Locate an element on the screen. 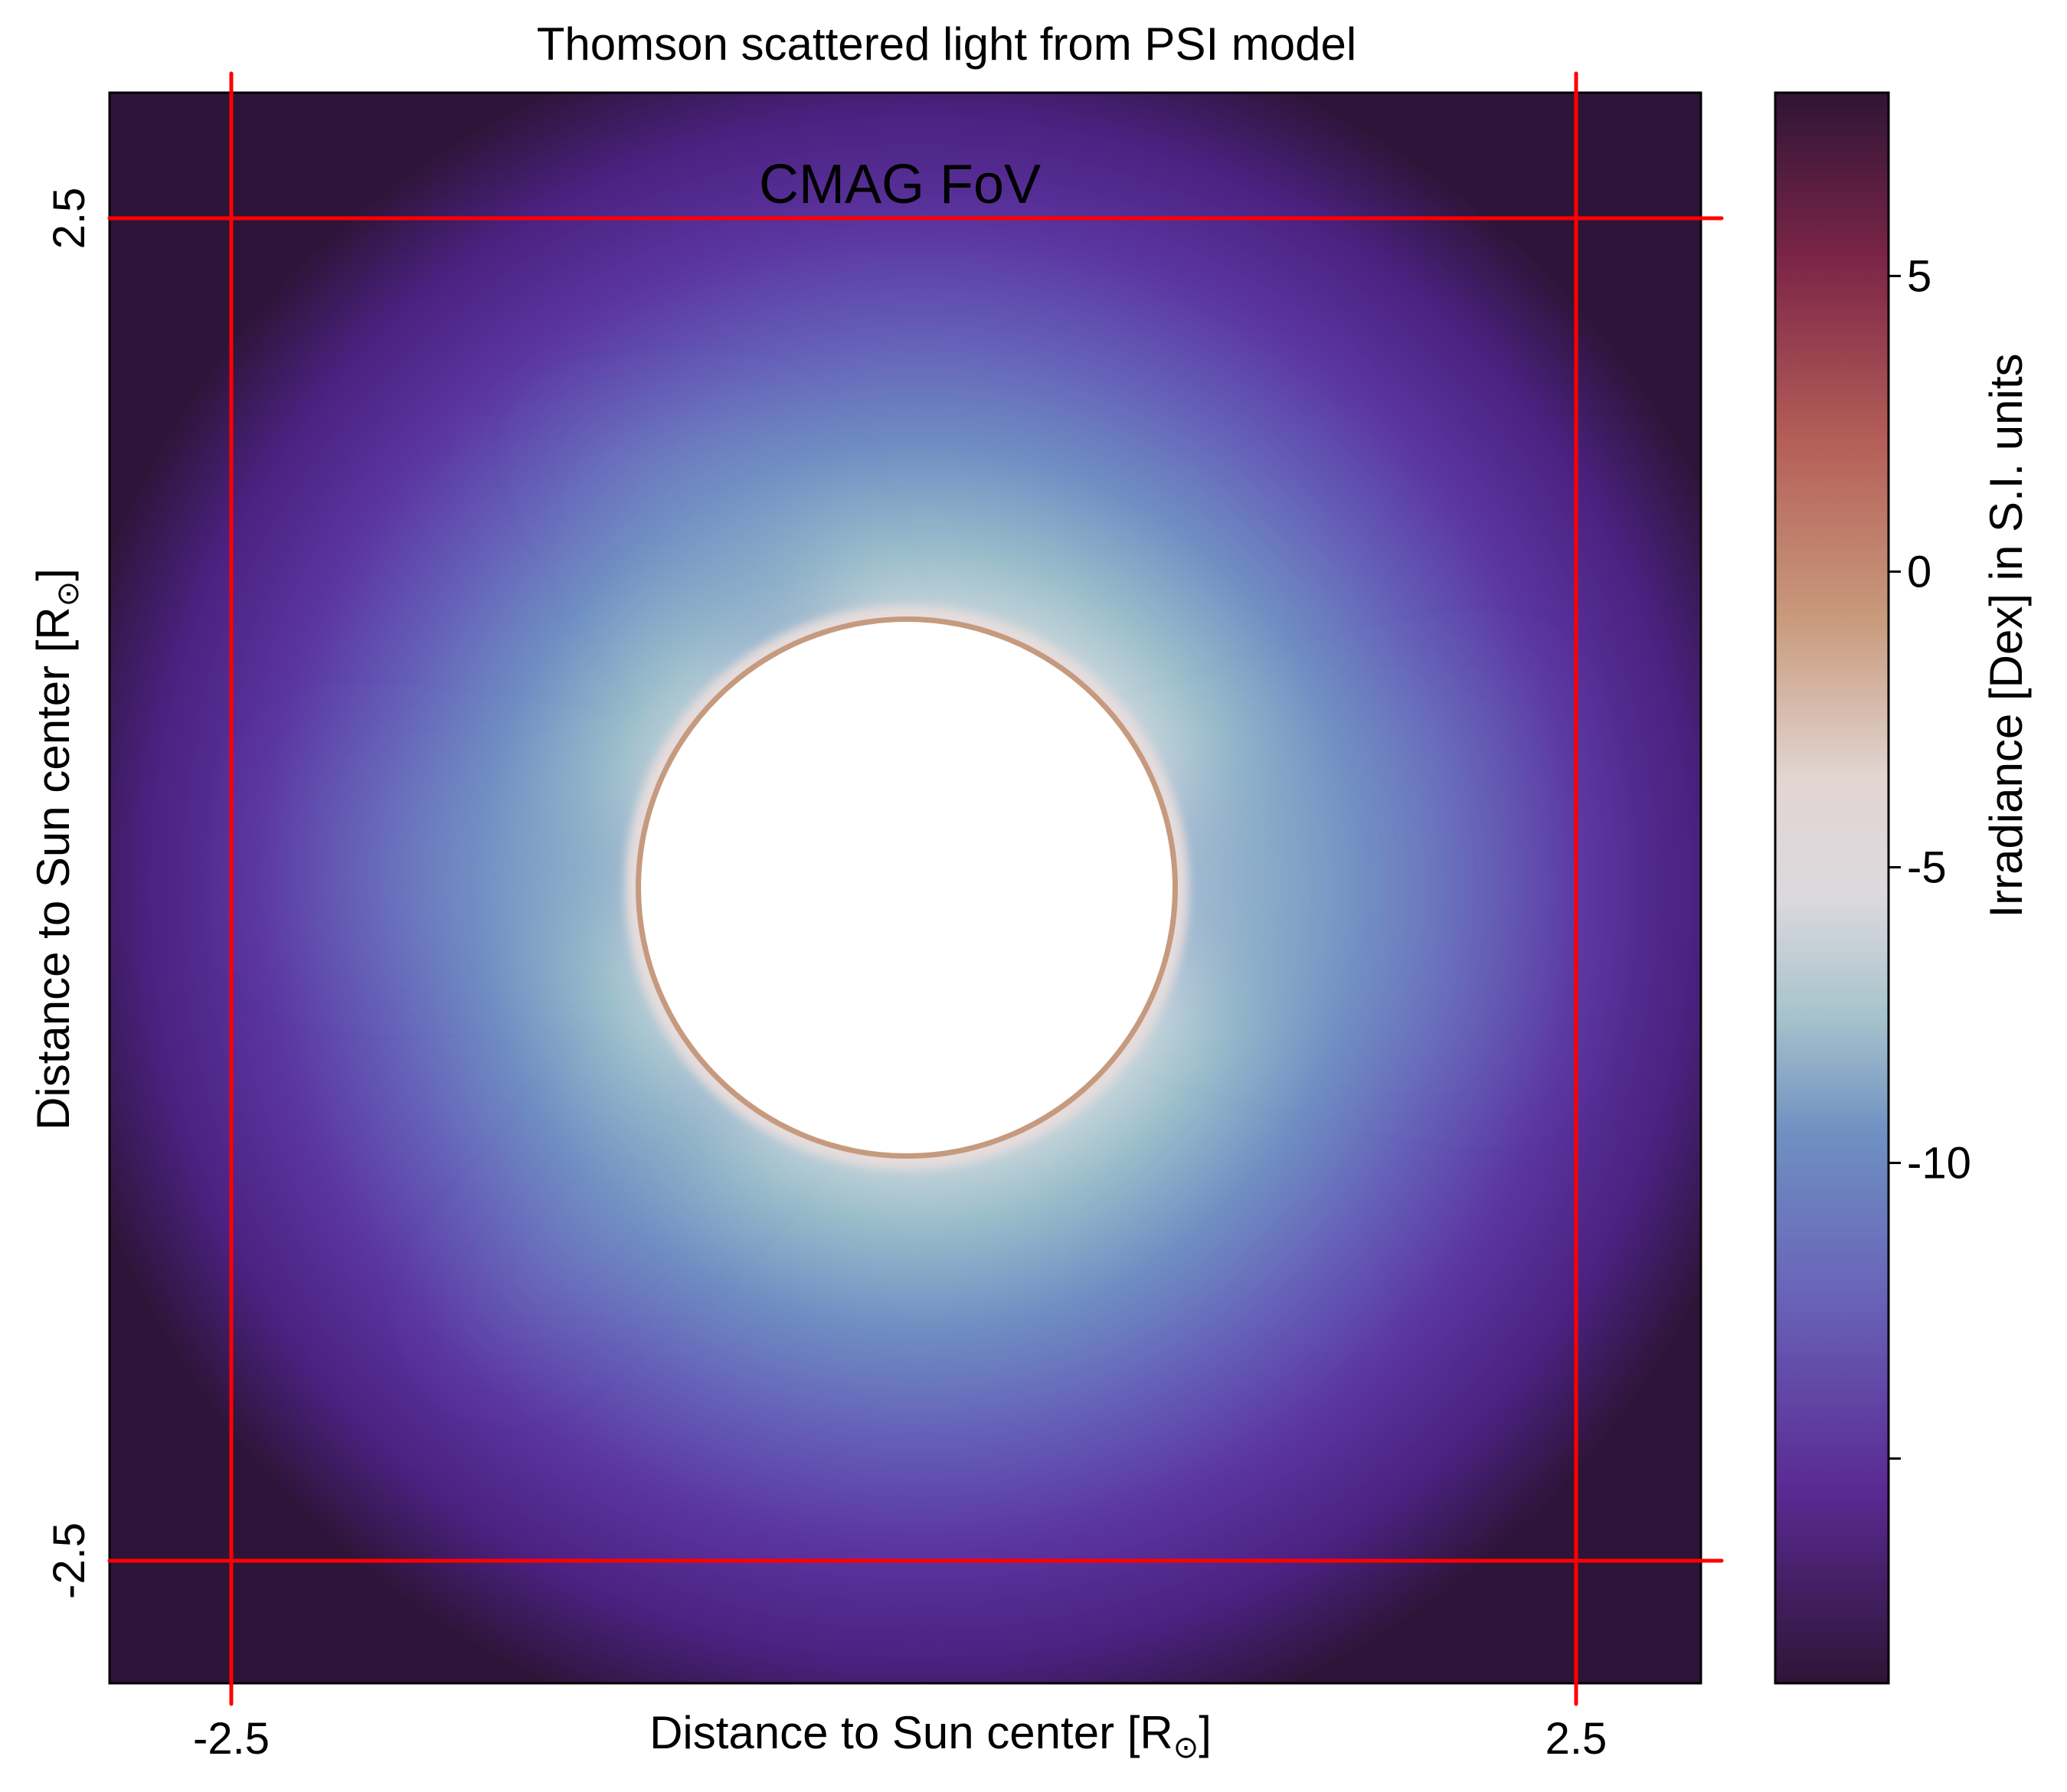  occulter-disk is located at coordinates (906, 887).